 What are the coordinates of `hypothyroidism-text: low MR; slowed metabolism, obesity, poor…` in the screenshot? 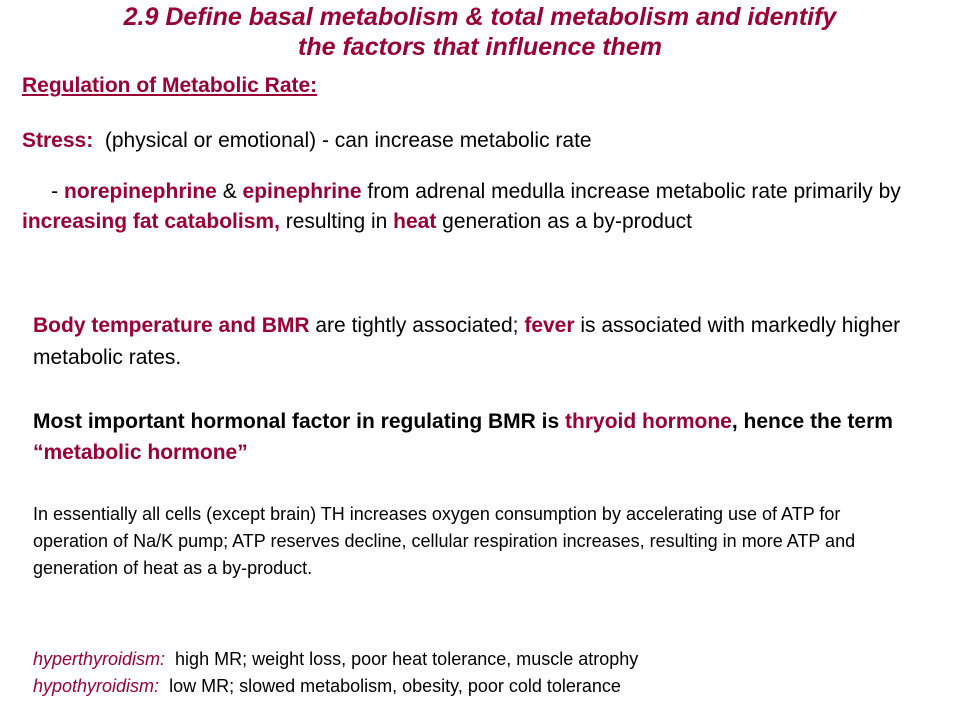 It's located at (390, 686).